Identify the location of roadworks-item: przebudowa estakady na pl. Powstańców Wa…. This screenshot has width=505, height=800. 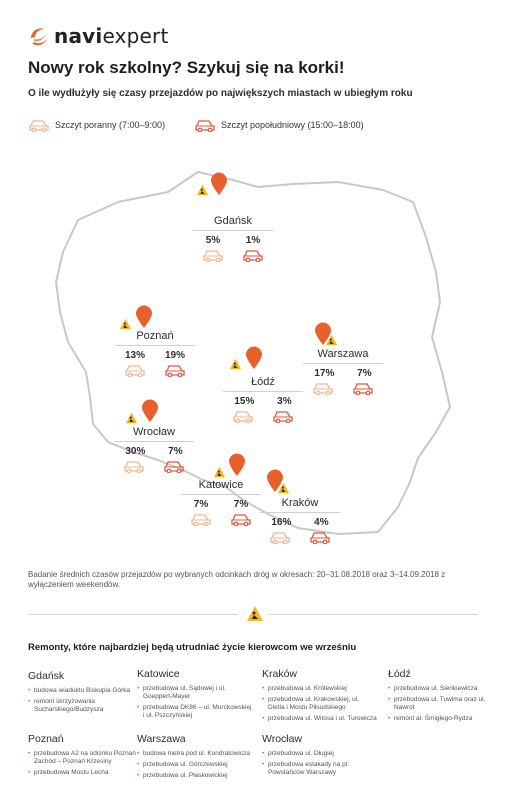
(319, 769).